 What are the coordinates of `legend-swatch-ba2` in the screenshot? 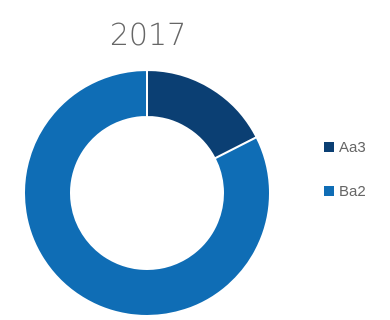 It's located at (329, 191).